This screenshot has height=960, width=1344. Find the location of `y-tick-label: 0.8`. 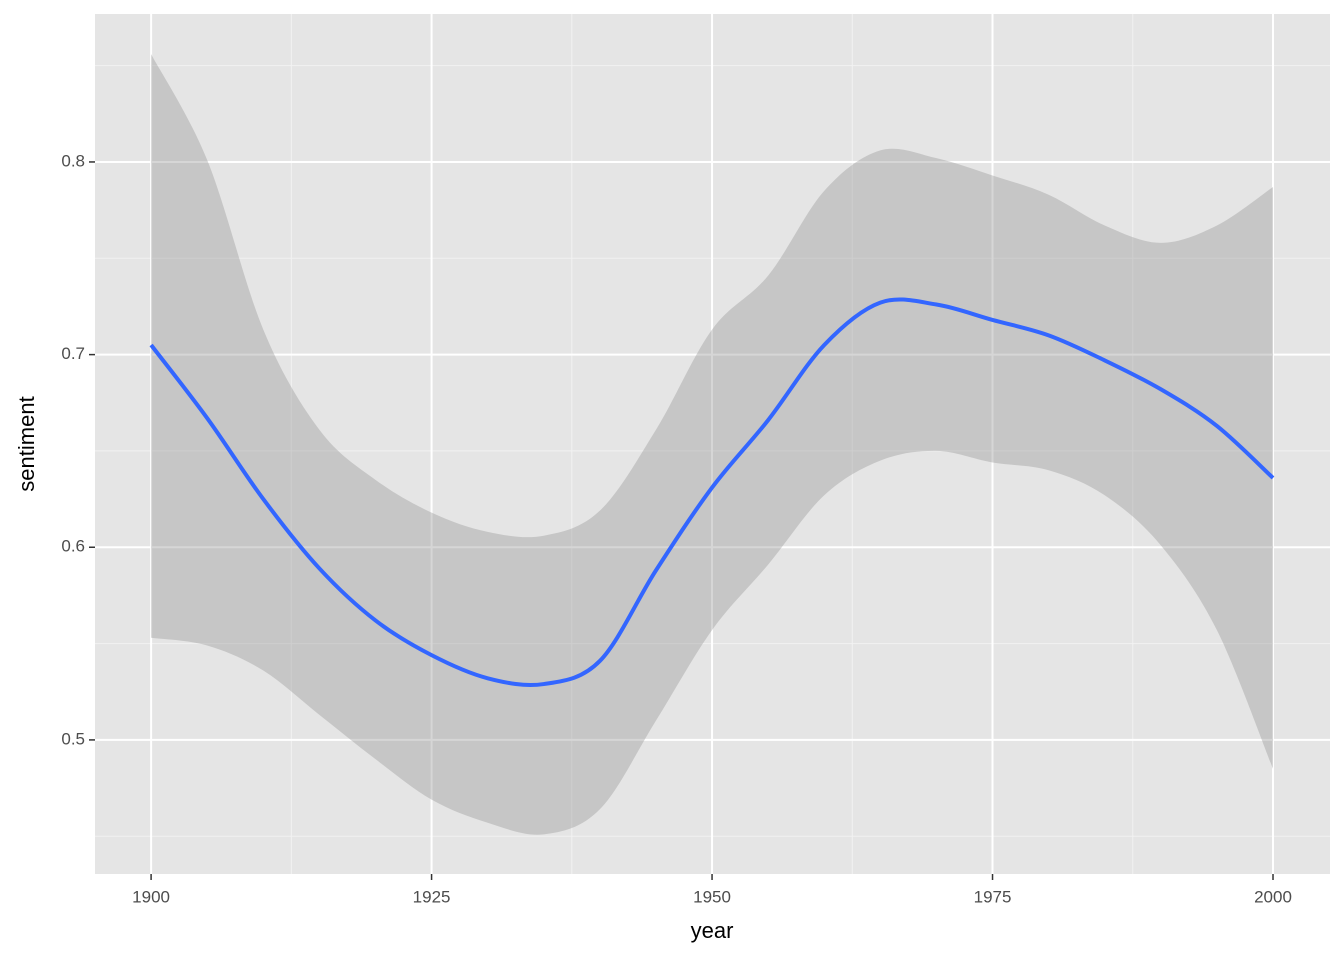

y-tick-label: 0.8 is located at coordinates (73, 160).